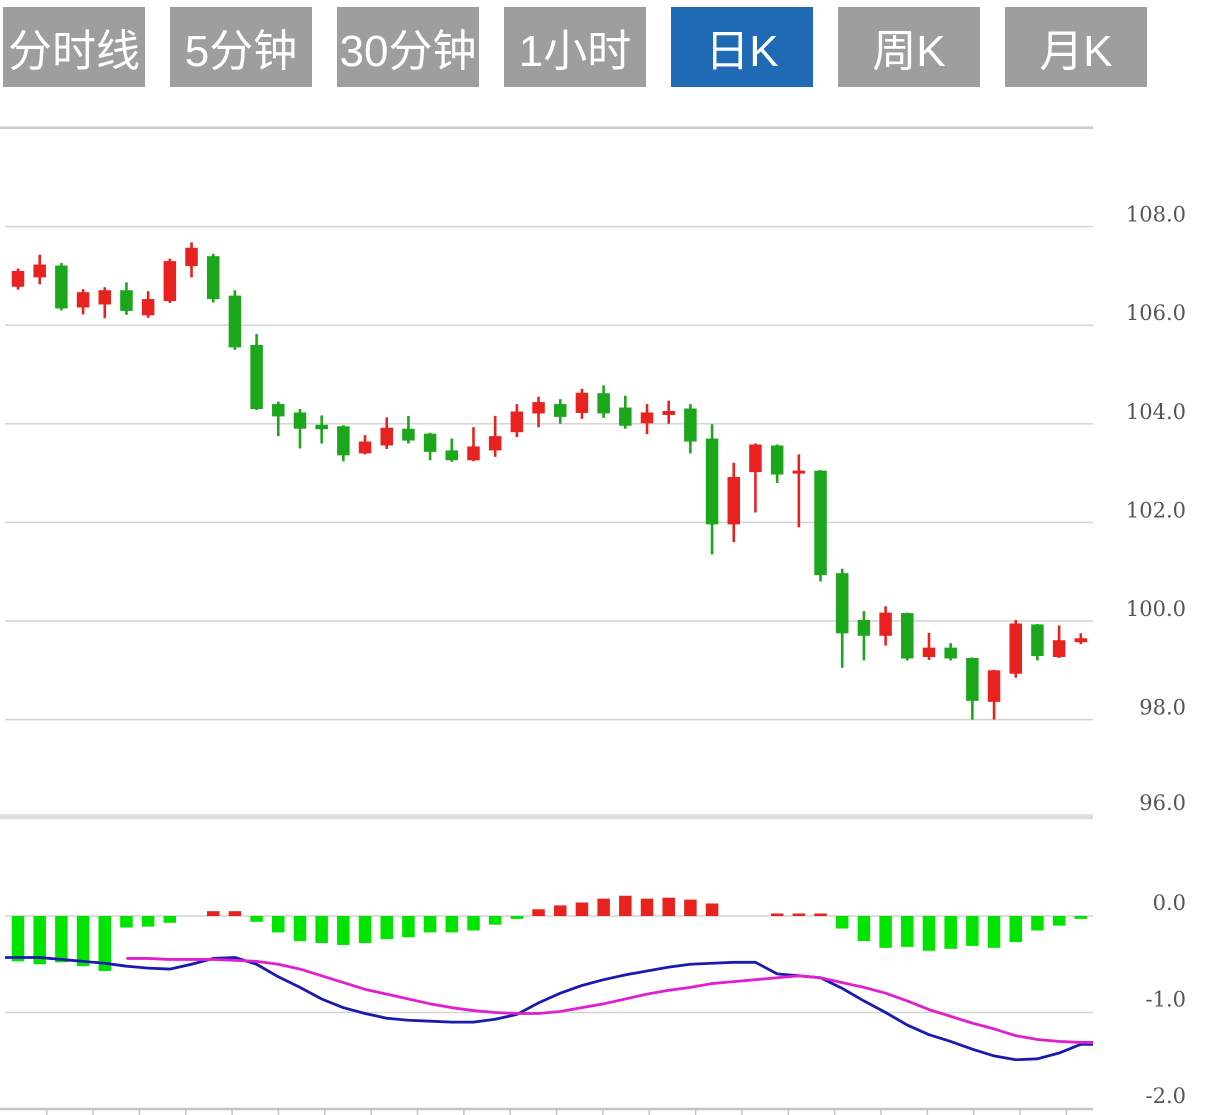  I want to click on price-axis-label: 102.0, so click(1156, 510).